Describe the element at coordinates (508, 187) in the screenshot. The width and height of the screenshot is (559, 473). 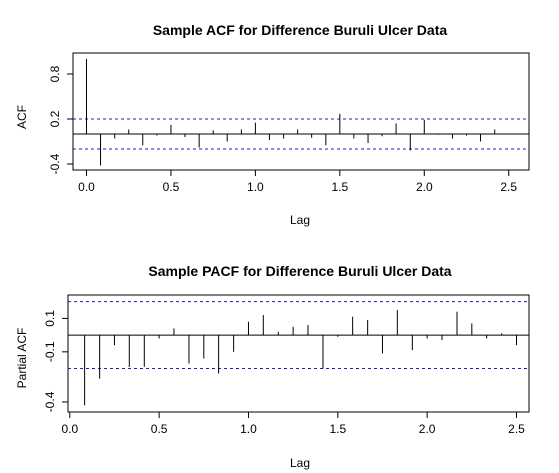
I see `acf-xtick-label: 2.5` at that location.